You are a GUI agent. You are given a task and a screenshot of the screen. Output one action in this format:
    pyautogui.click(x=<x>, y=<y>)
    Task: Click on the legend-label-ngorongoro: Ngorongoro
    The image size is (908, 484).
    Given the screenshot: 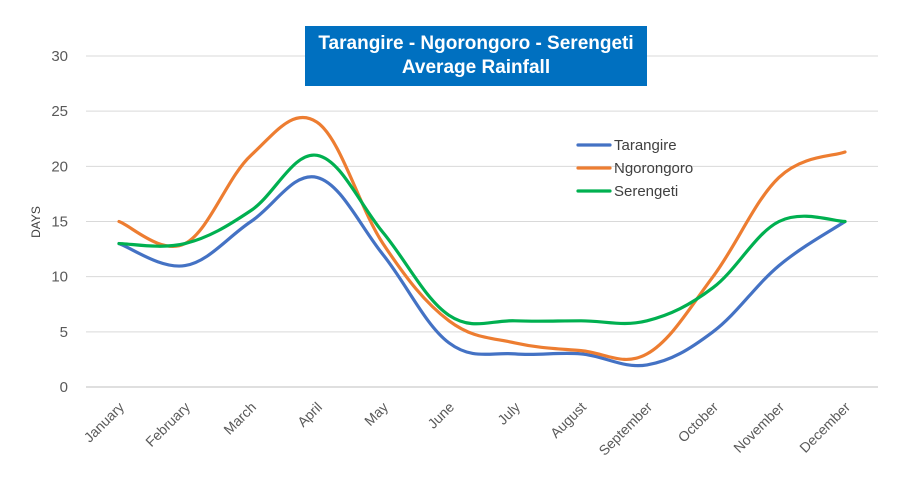 What is the action you would take?
    pyautogui.click(x=653, y=168)
    